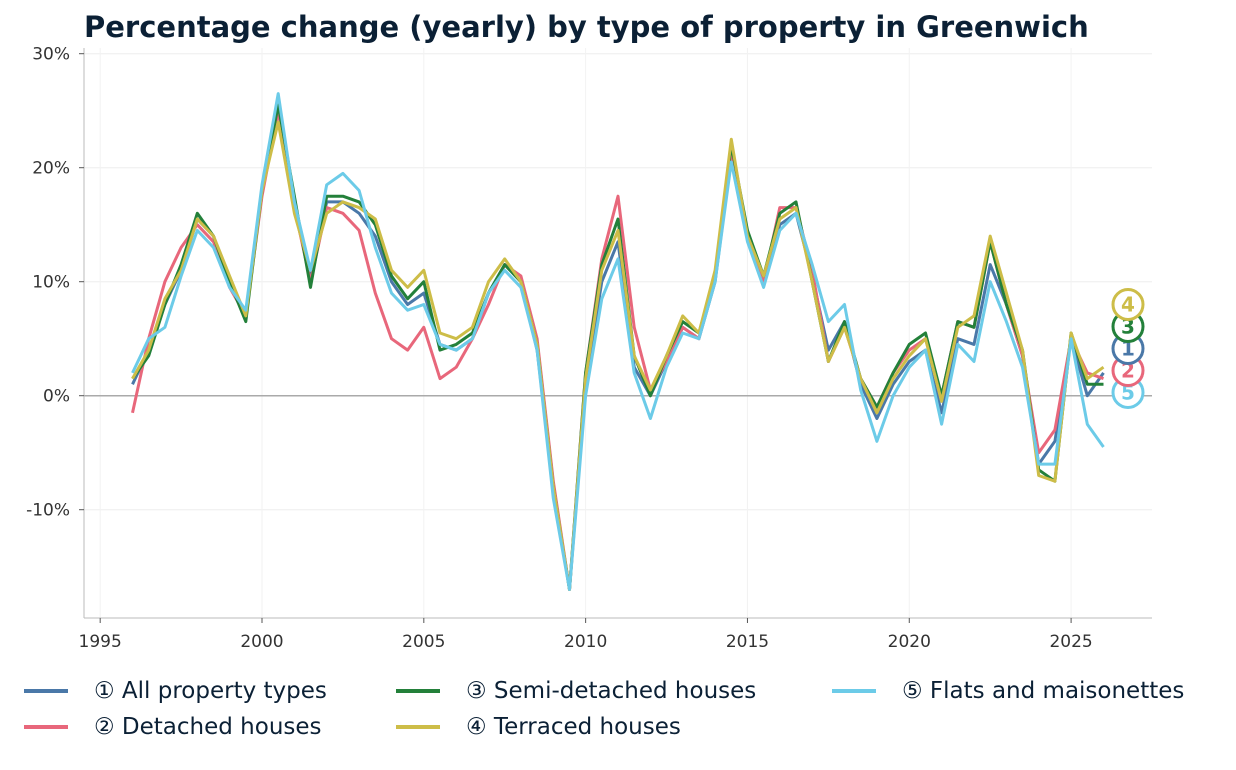 Image resolution: width=1236 pixels, height=770 pixels. I want to click on y-tick-label: -10%, so click(48, 511).